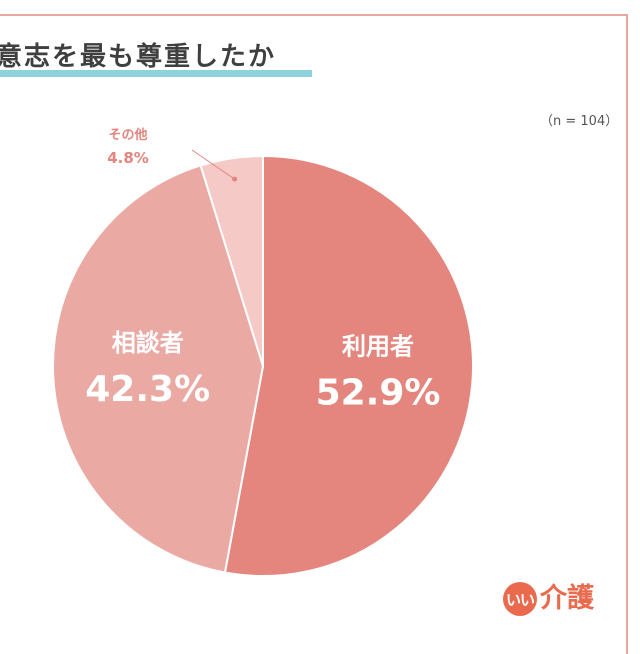 This screenshot has width=640, height=654. Describe the element at coordinates (579, 121) in the screenshot. I see `sample-size: （n = 104）` at that location.